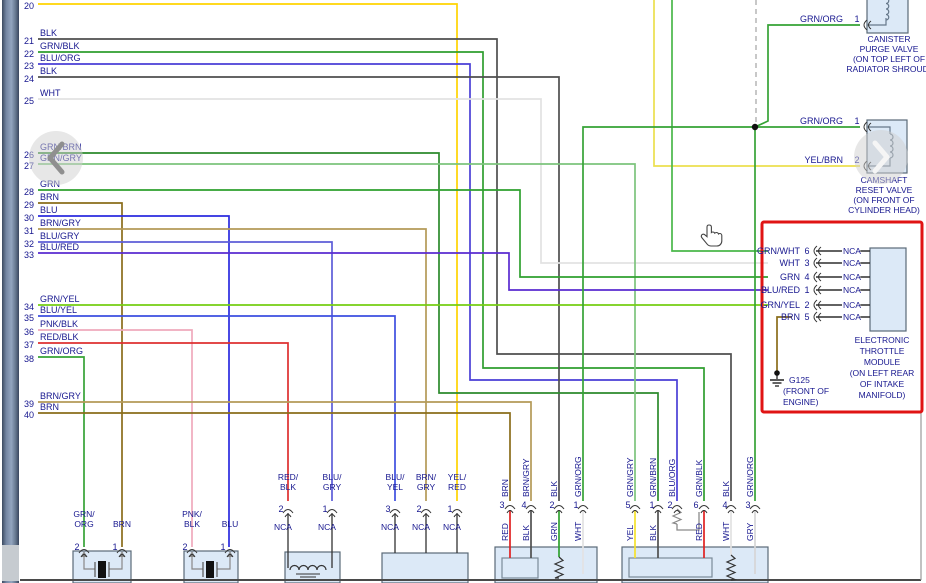 The height and width of the screenshot is (583, 926). I want to click on wire-pin38-grn-org, so click(61, 451).